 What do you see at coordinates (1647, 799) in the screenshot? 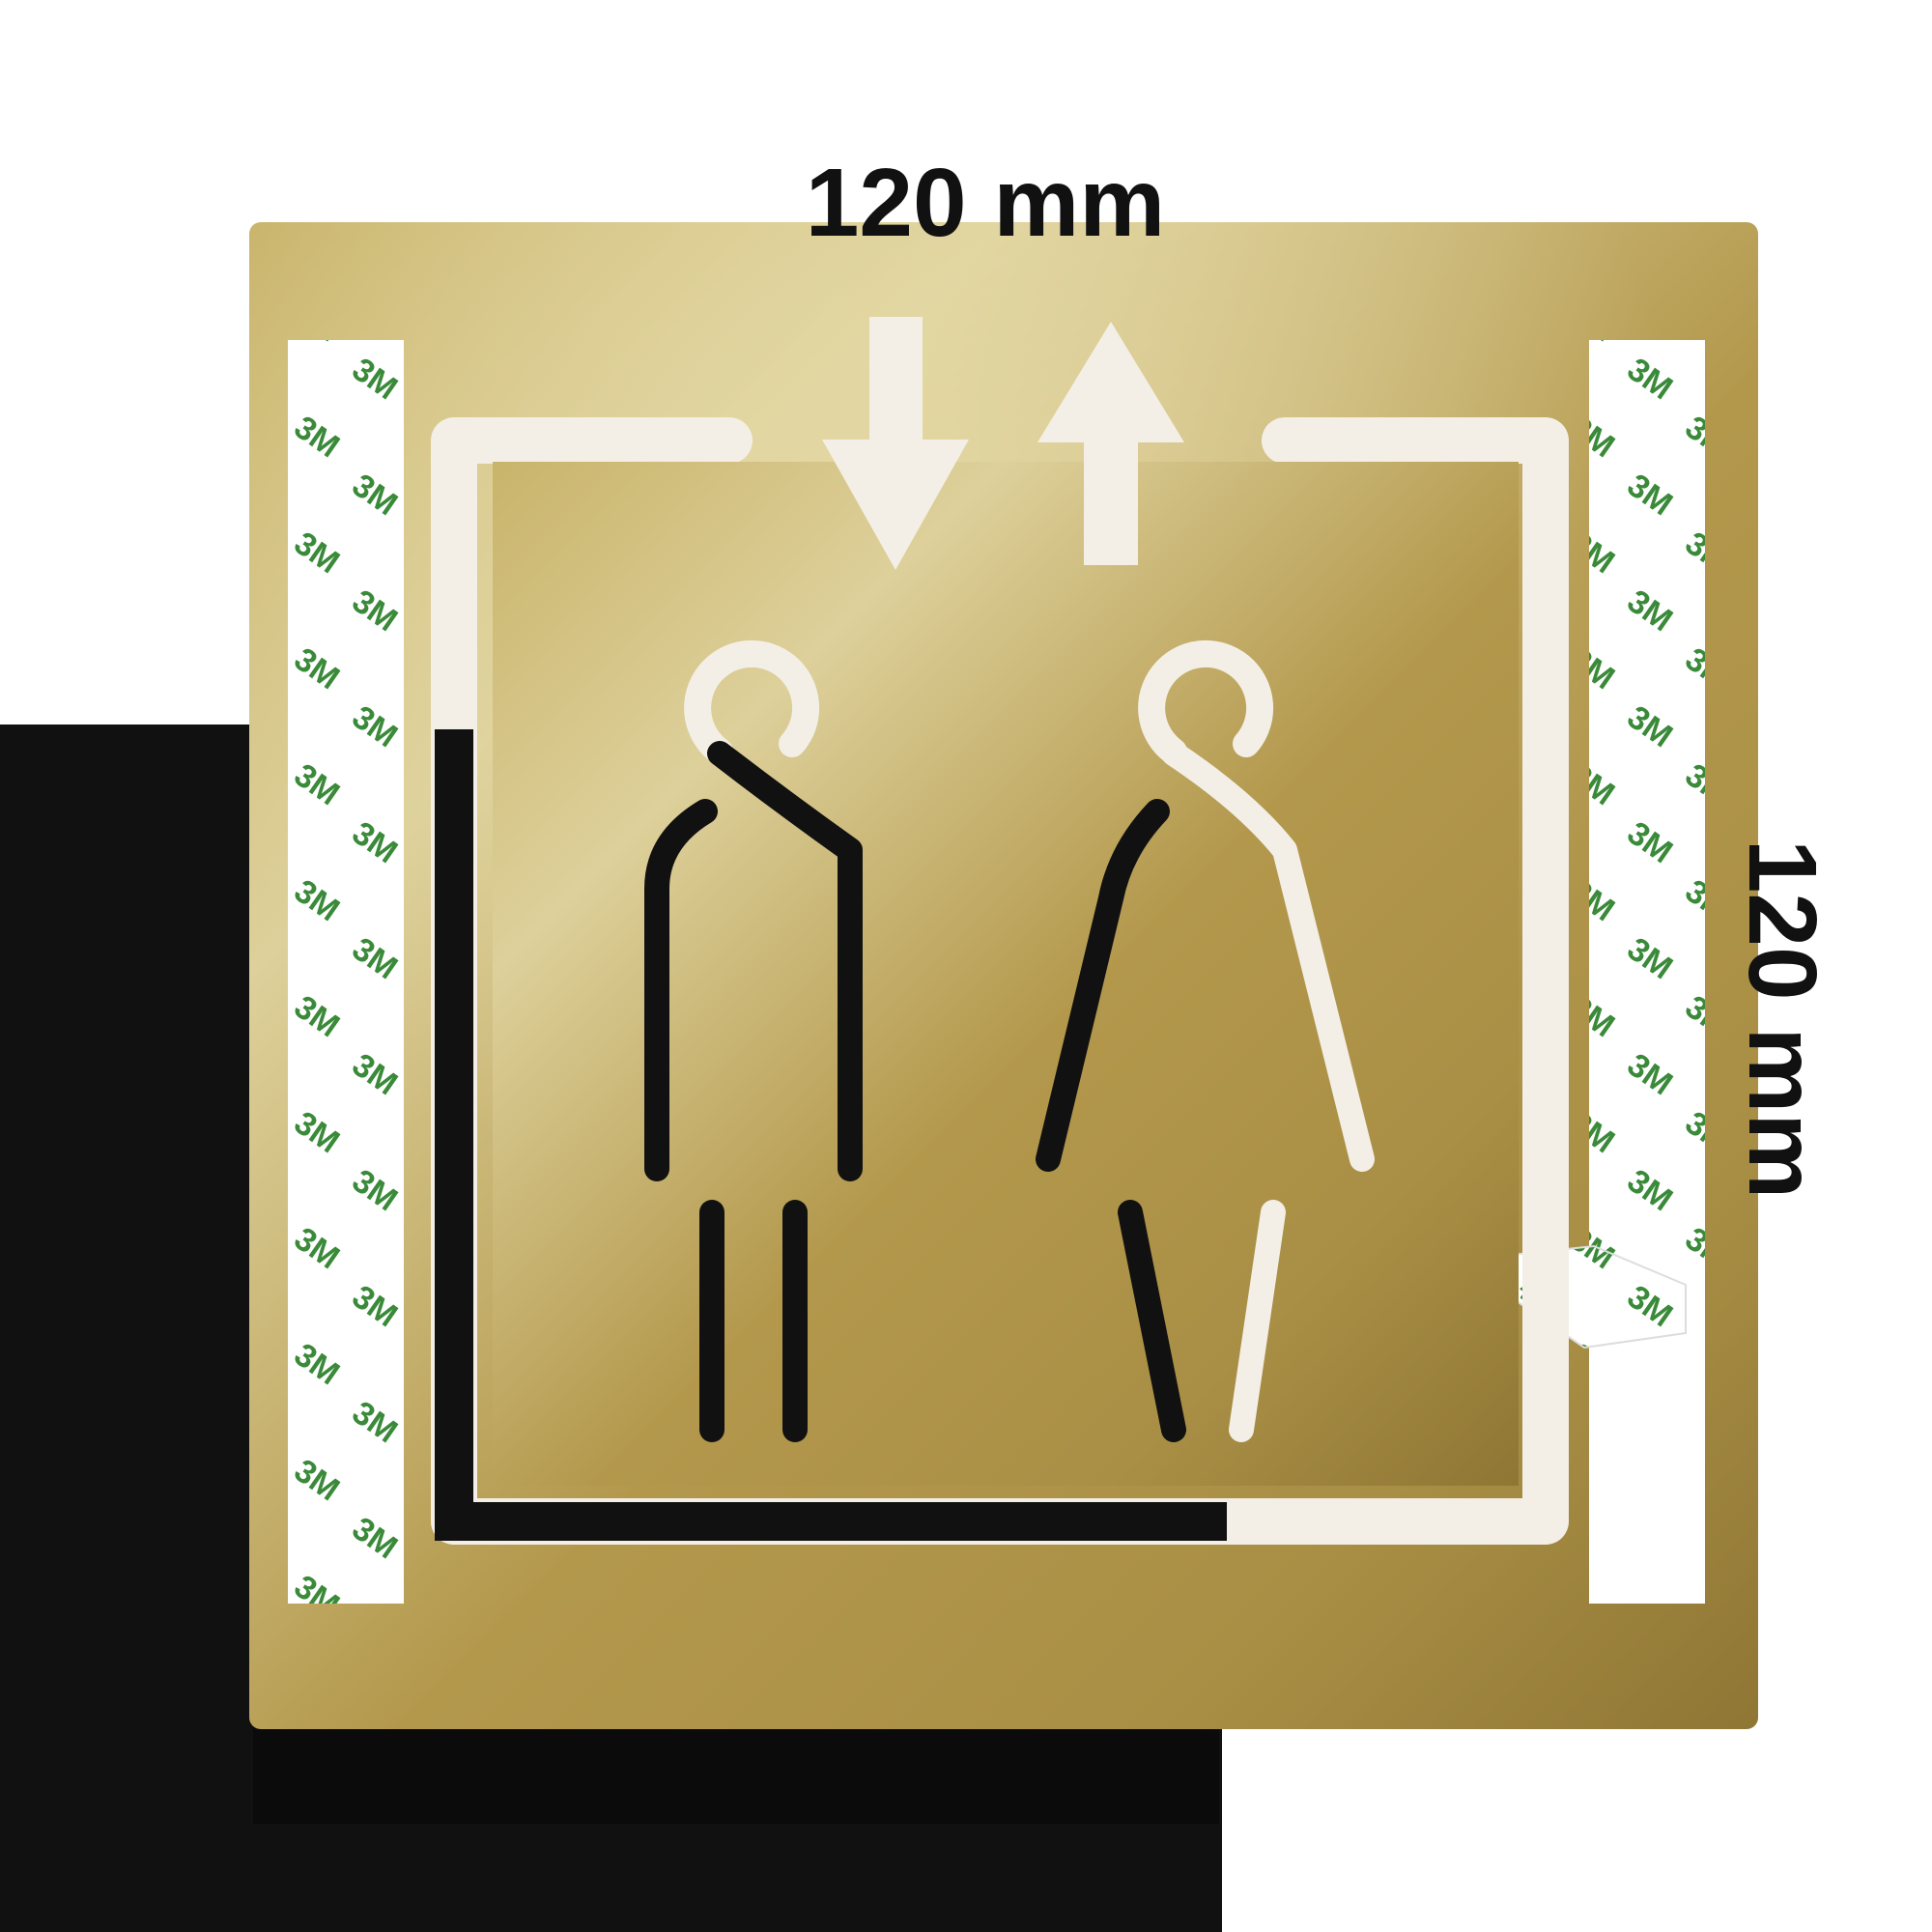
I see `adhesive-tape-right-print` at bounding box center [1647, 799].